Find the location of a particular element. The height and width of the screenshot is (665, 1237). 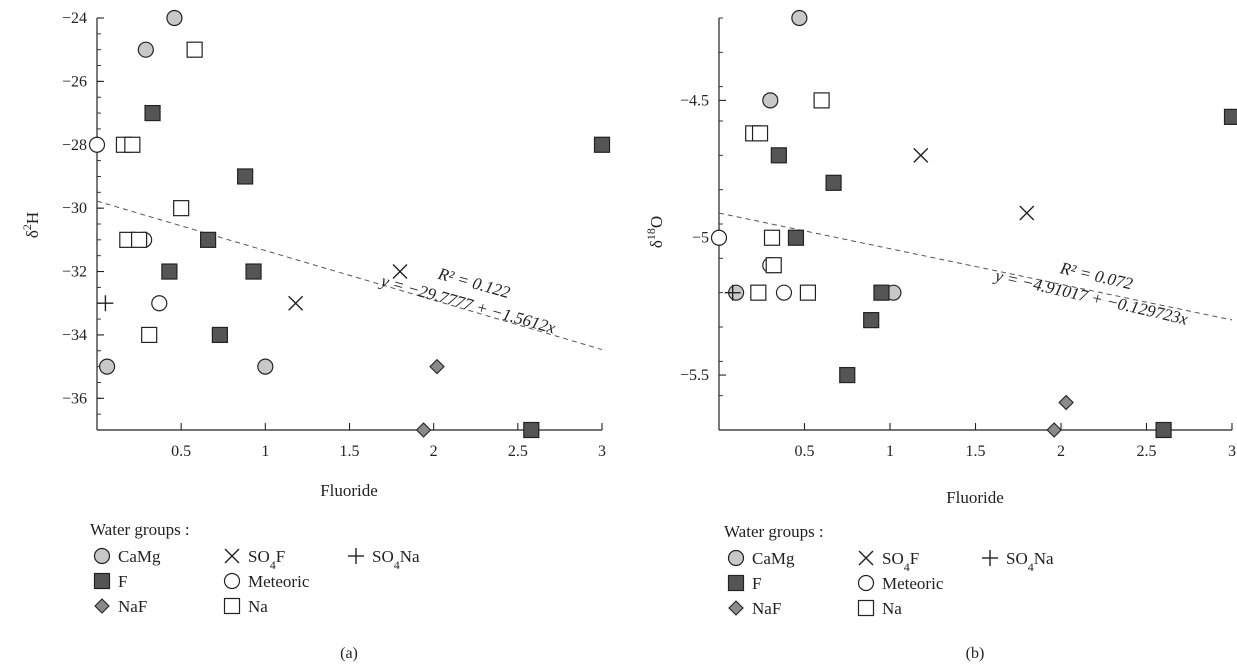

panel-a-legend-label: CaMg is located at coordinates (139, 556).